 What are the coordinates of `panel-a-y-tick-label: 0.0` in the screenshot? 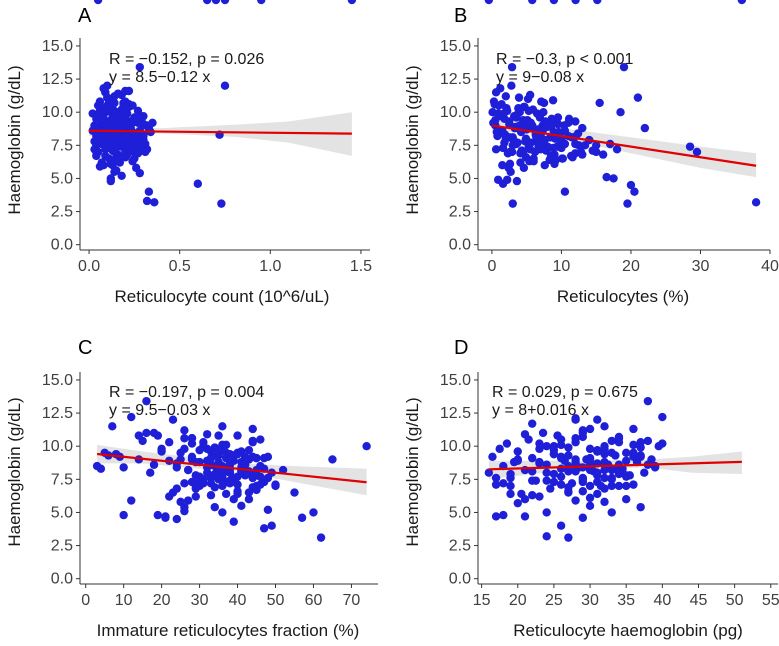 It's located at (62, 245).